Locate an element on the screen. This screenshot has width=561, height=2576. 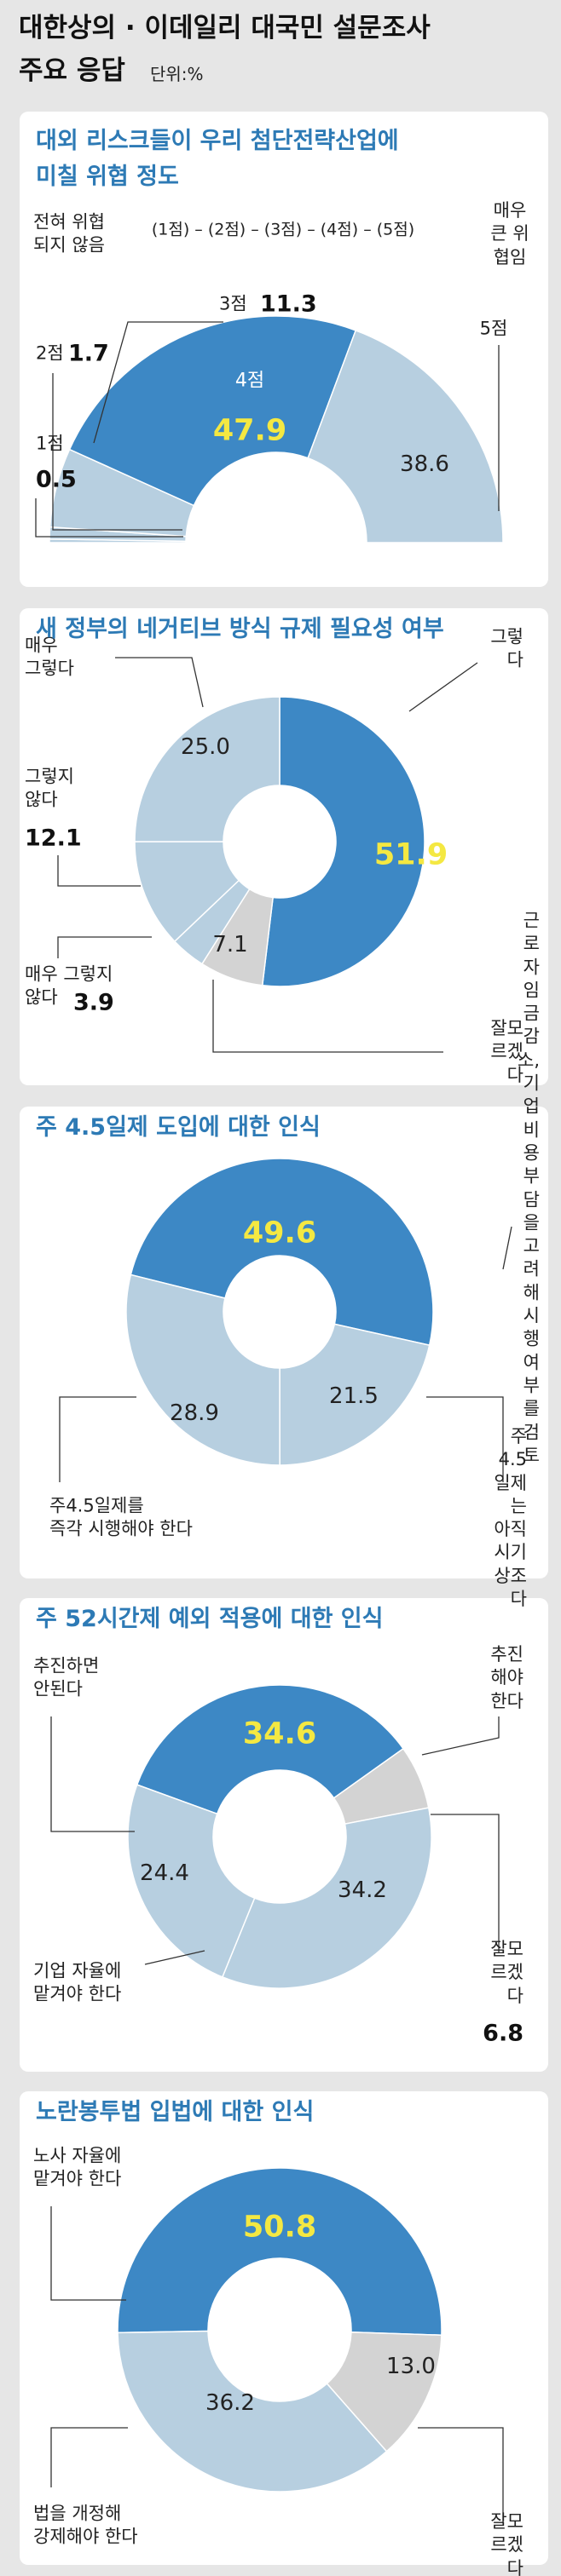
value-label: 47.9 is located at coordinates (249, 431).